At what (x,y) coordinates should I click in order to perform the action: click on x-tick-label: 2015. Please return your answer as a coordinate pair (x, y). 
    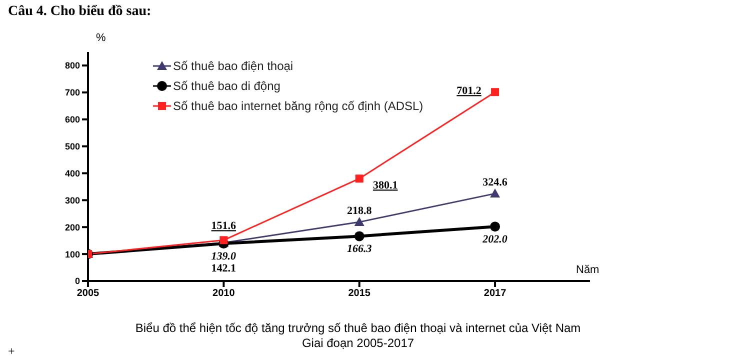
    Looking at the image, I should click on (359, 294).